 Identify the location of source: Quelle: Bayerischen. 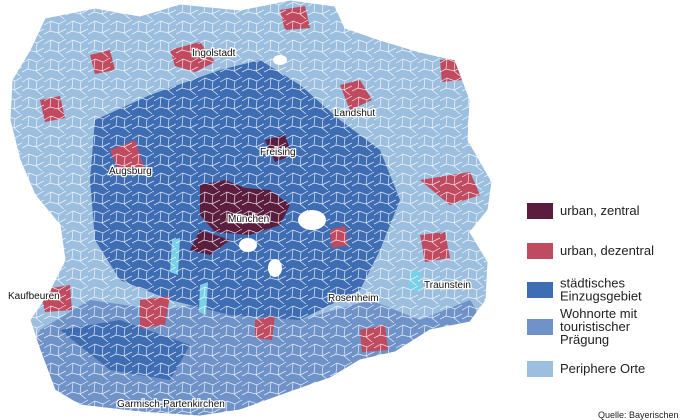
(638, 415).